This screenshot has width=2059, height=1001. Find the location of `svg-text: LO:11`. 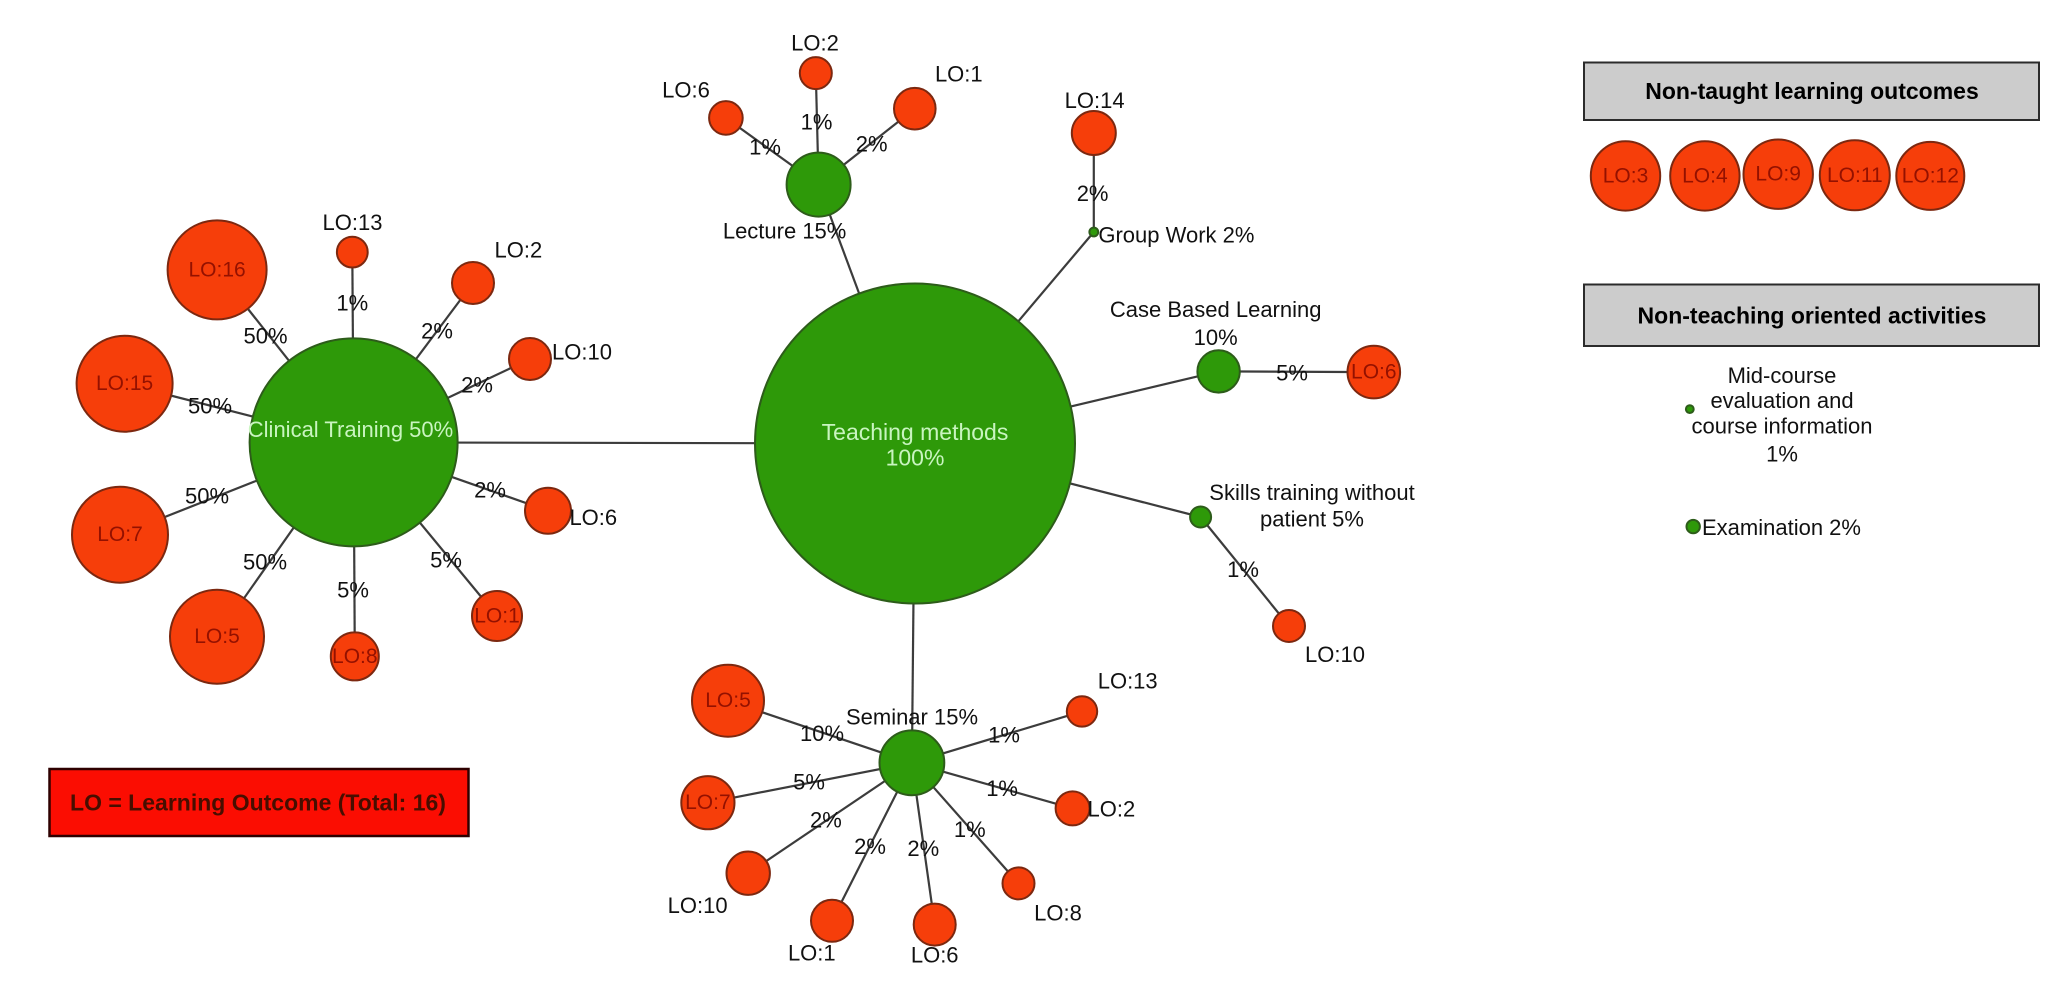

svg-text: LO:11 is located at coordinates (1855, 175).